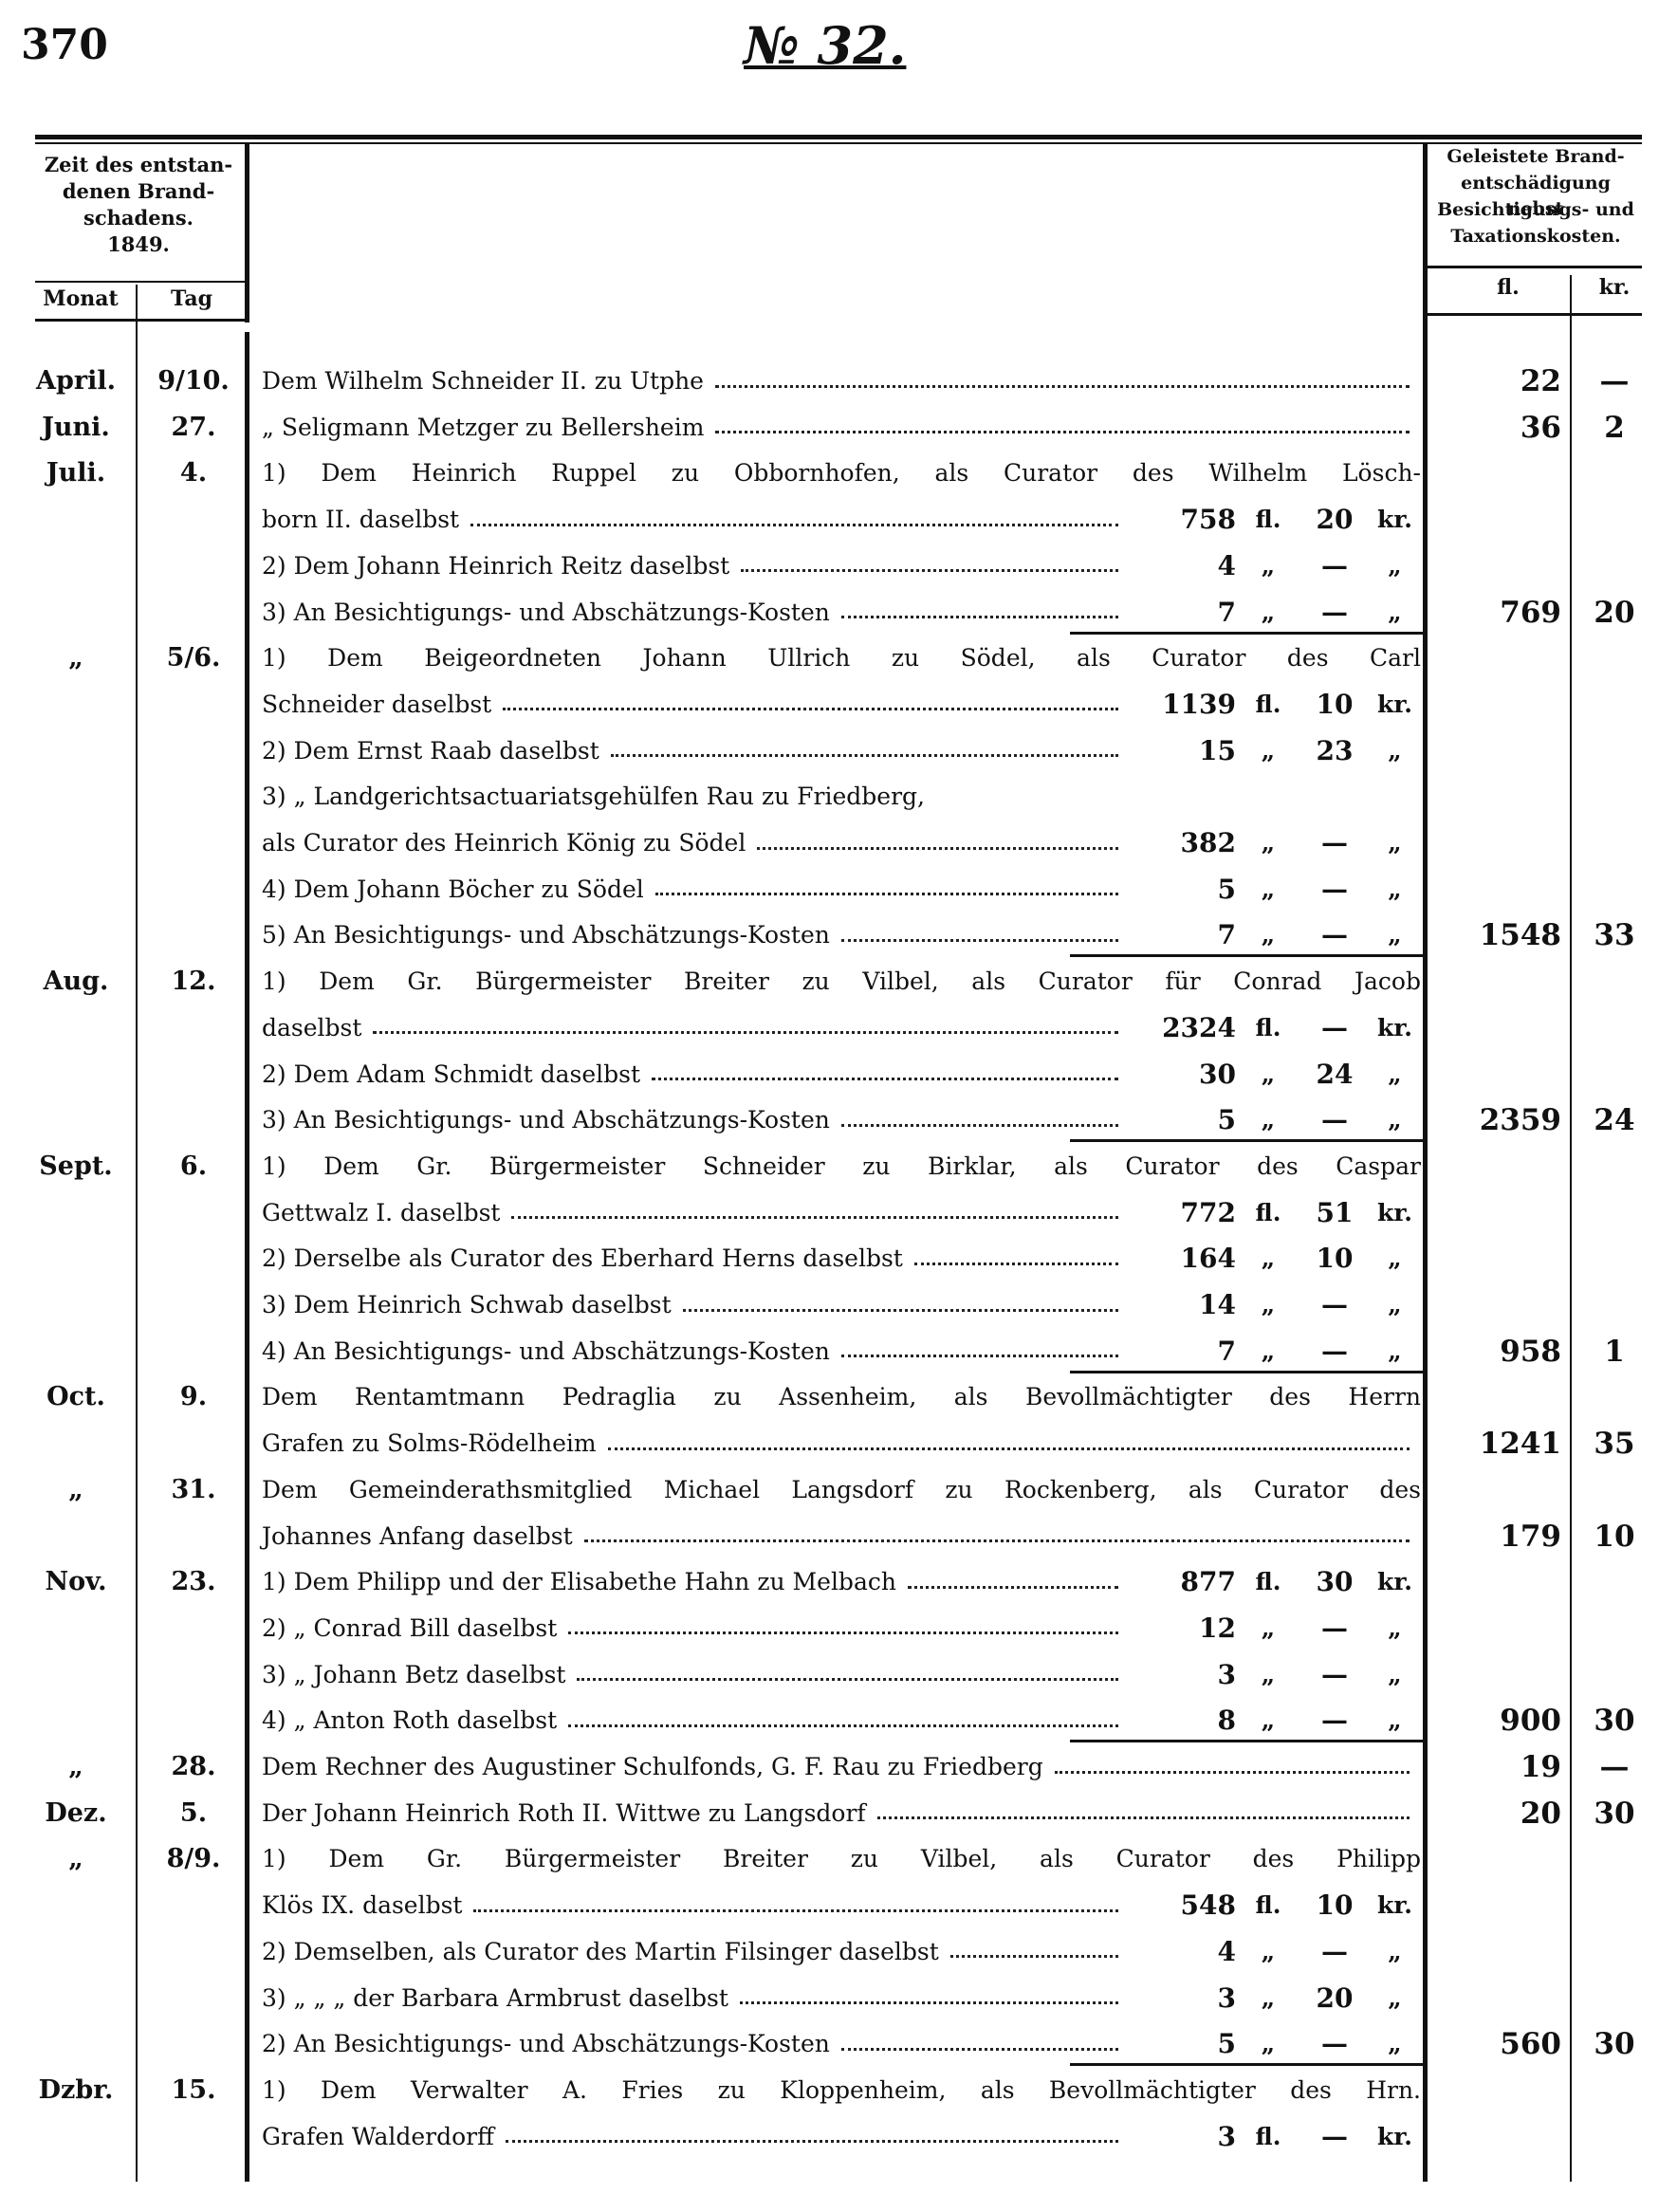 The width and height of the screenshot is (1677, 2212). I want to click on entry-text: Schneider daselbst, so click(377, 704).